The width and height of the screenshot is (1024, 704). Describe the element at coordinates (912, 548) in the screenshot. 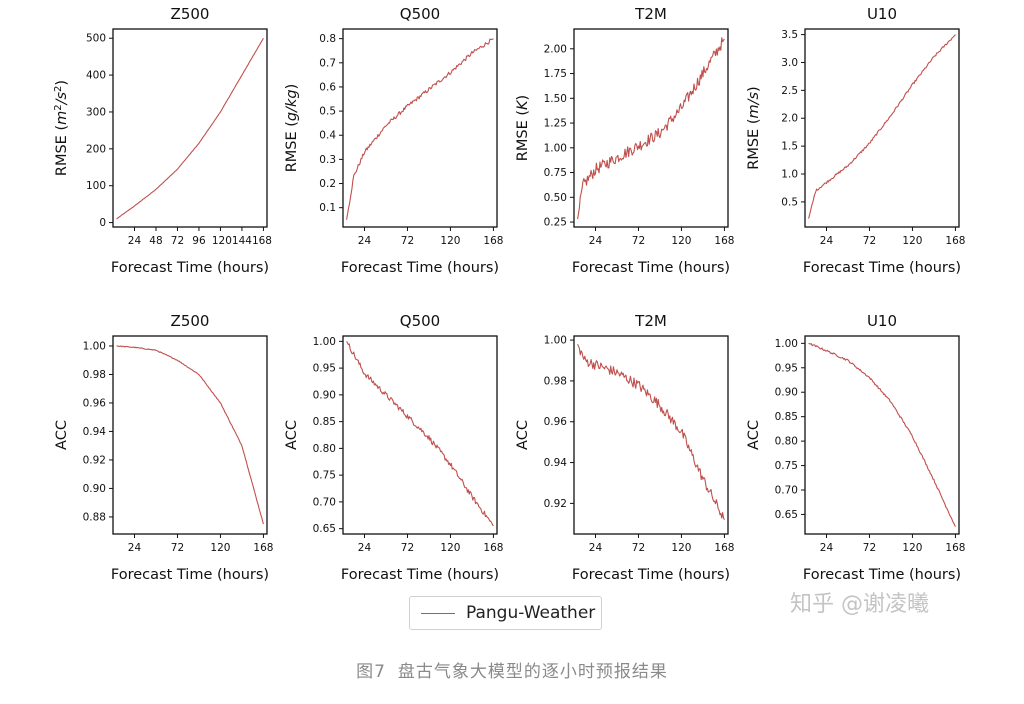

I see `acc_u10-xtick-label: 120` at that location.